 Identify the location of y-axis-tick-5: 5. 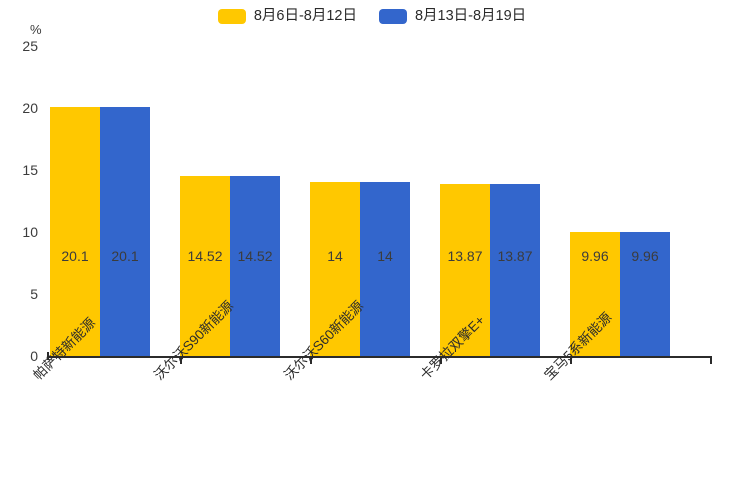
(34, 294).